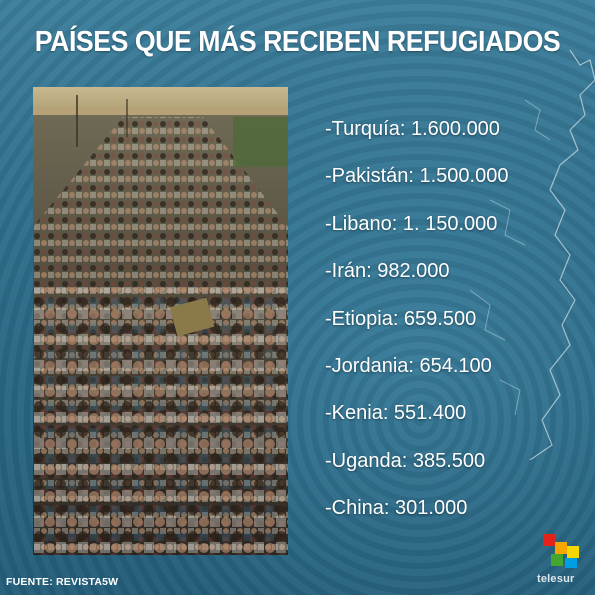 The width and height of the screenshot is (595, 595). Describe the element at coordinates (401, 319) in the screenshot. I see `list-item: -Etiopia: 659.500` at that location.